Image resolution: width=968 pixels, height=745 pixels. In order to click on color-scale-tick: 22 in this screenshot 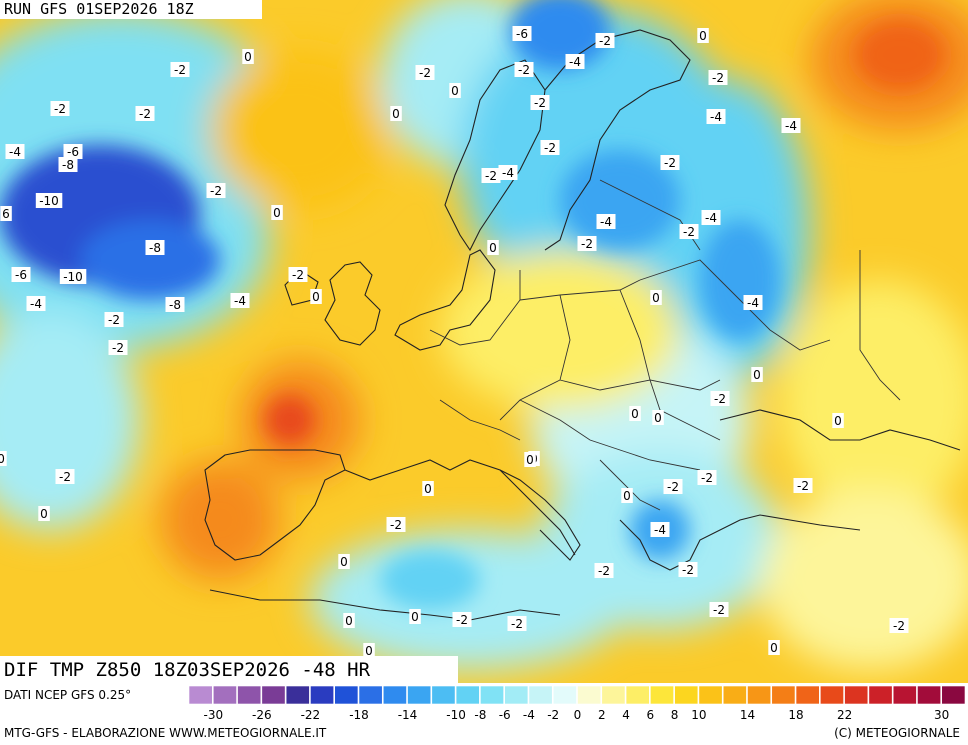, I will do `click(844, 715)`.